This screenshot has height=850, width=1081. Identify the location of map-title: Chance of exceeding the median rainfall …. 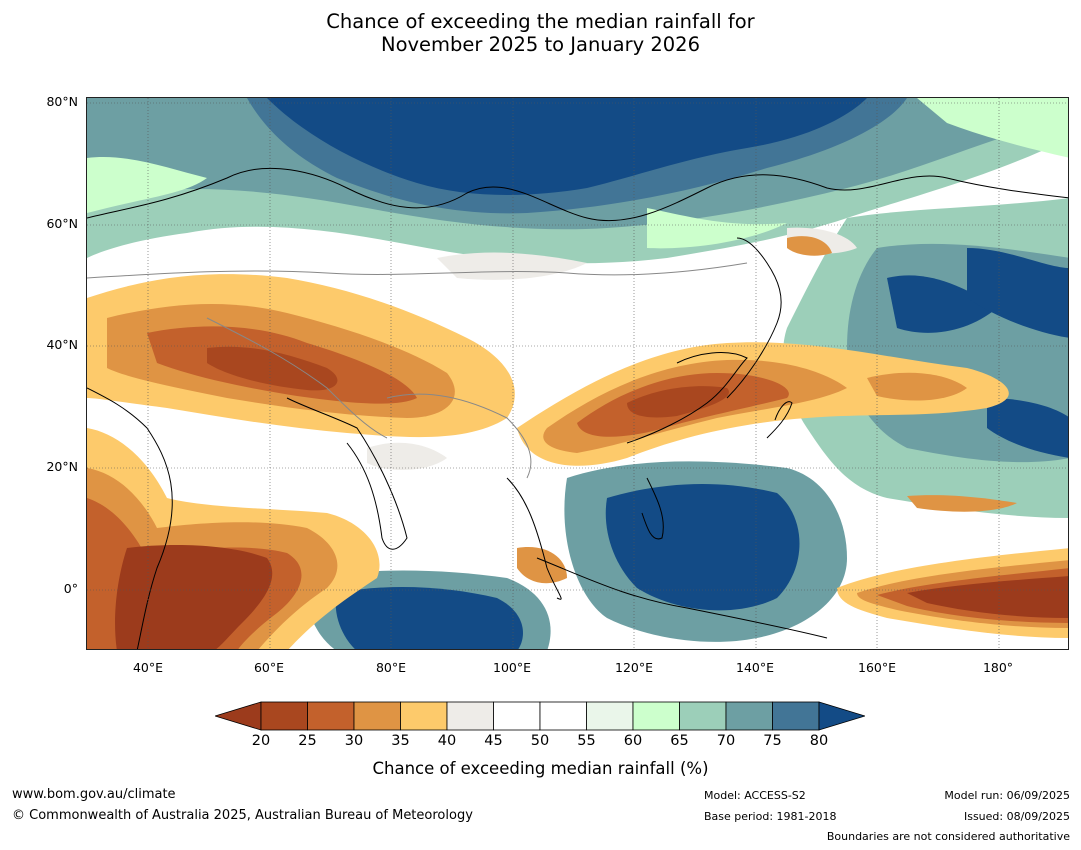
(540, 33).